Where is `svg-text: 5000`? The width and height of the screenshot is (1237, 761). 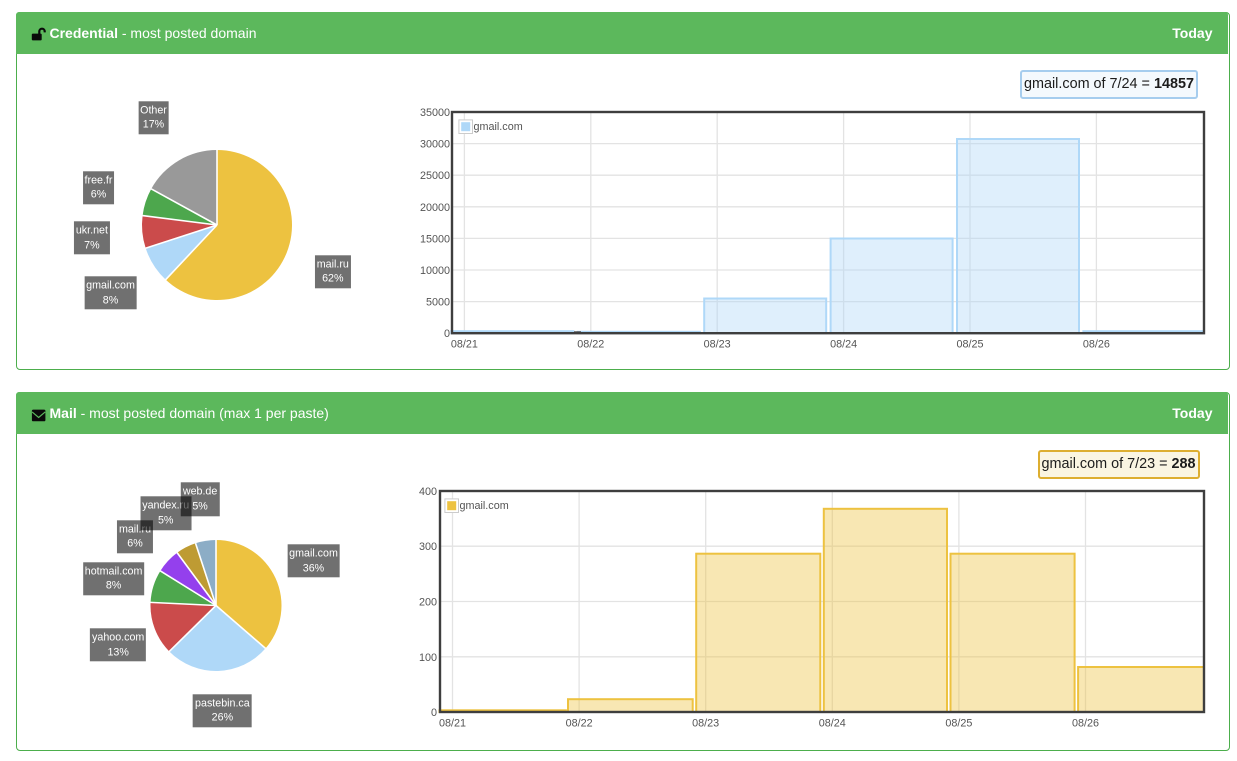 svg-text: 5000 is located at coordinates (438, 303).